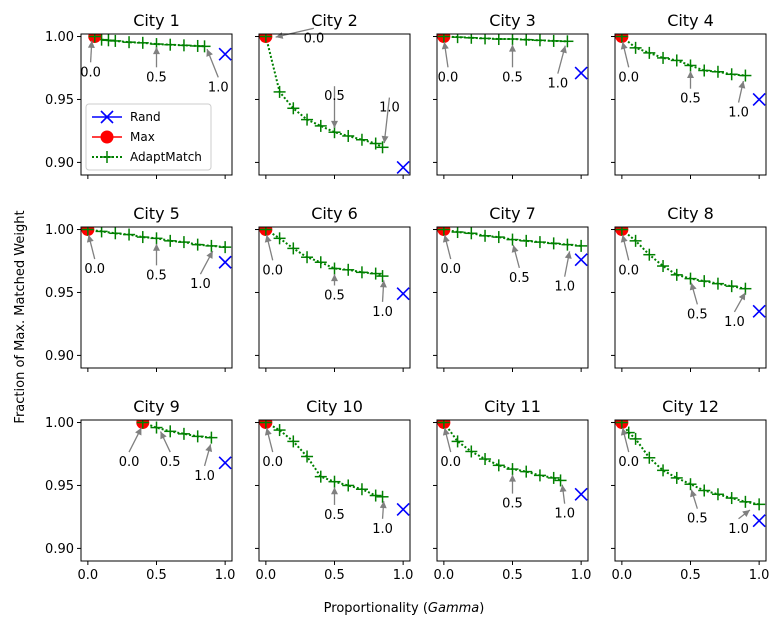  What do you see at coordinates (59, 230) in the screenshot?
I see `panel-city-5-ytick-label-2: 1.00` at bounding box center [59, 230].